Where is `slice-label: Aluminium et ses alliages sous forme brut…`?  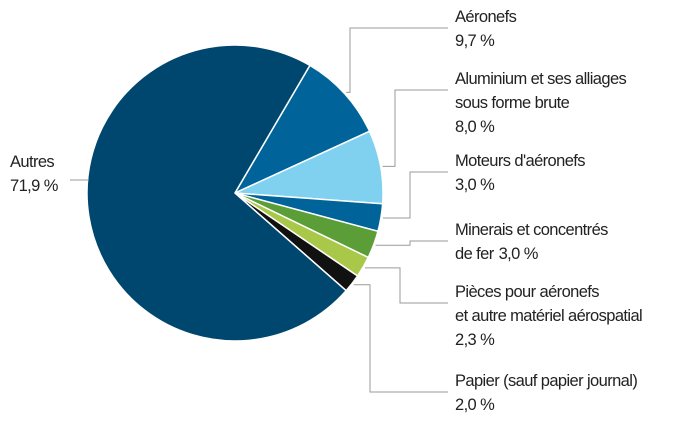 slice-label: Aluminium et ses alliages sous forme brut… is located at coordinates (541, 103).